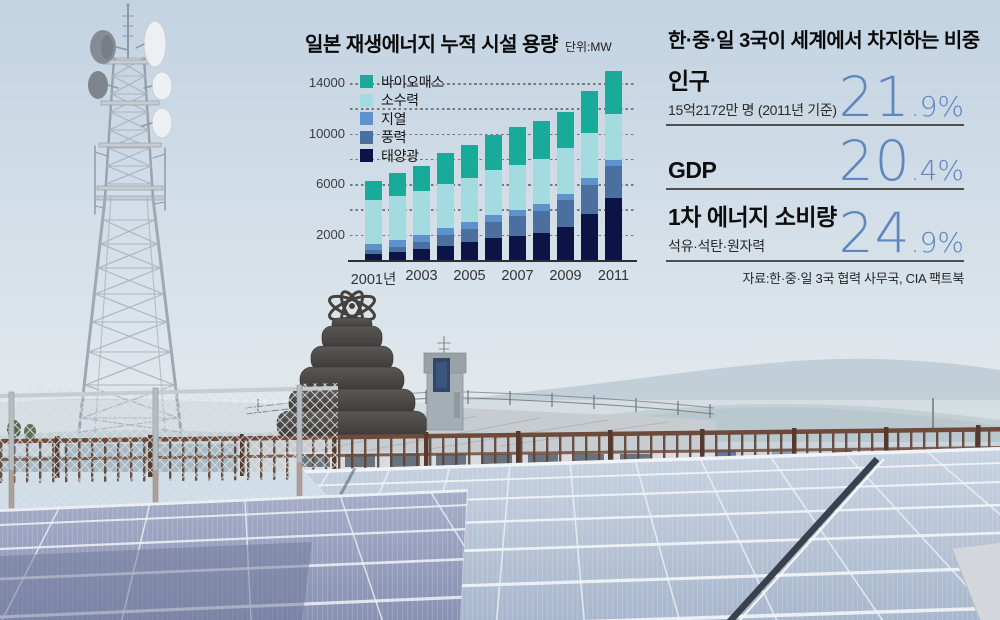 The height and width of the screenshot is (620, 1000). I want to click on legend-label: 태양광, so click(400, 155).